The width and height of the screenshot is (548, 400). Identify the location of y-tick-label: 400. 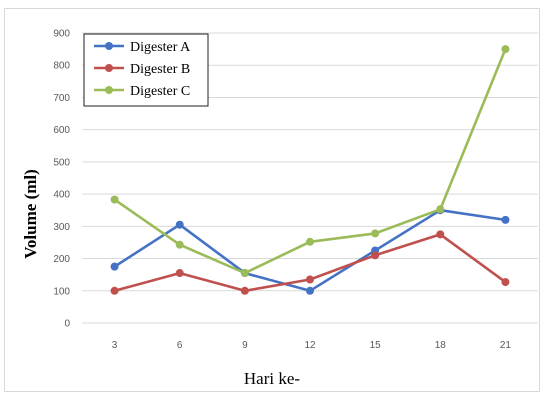
(61, 195).